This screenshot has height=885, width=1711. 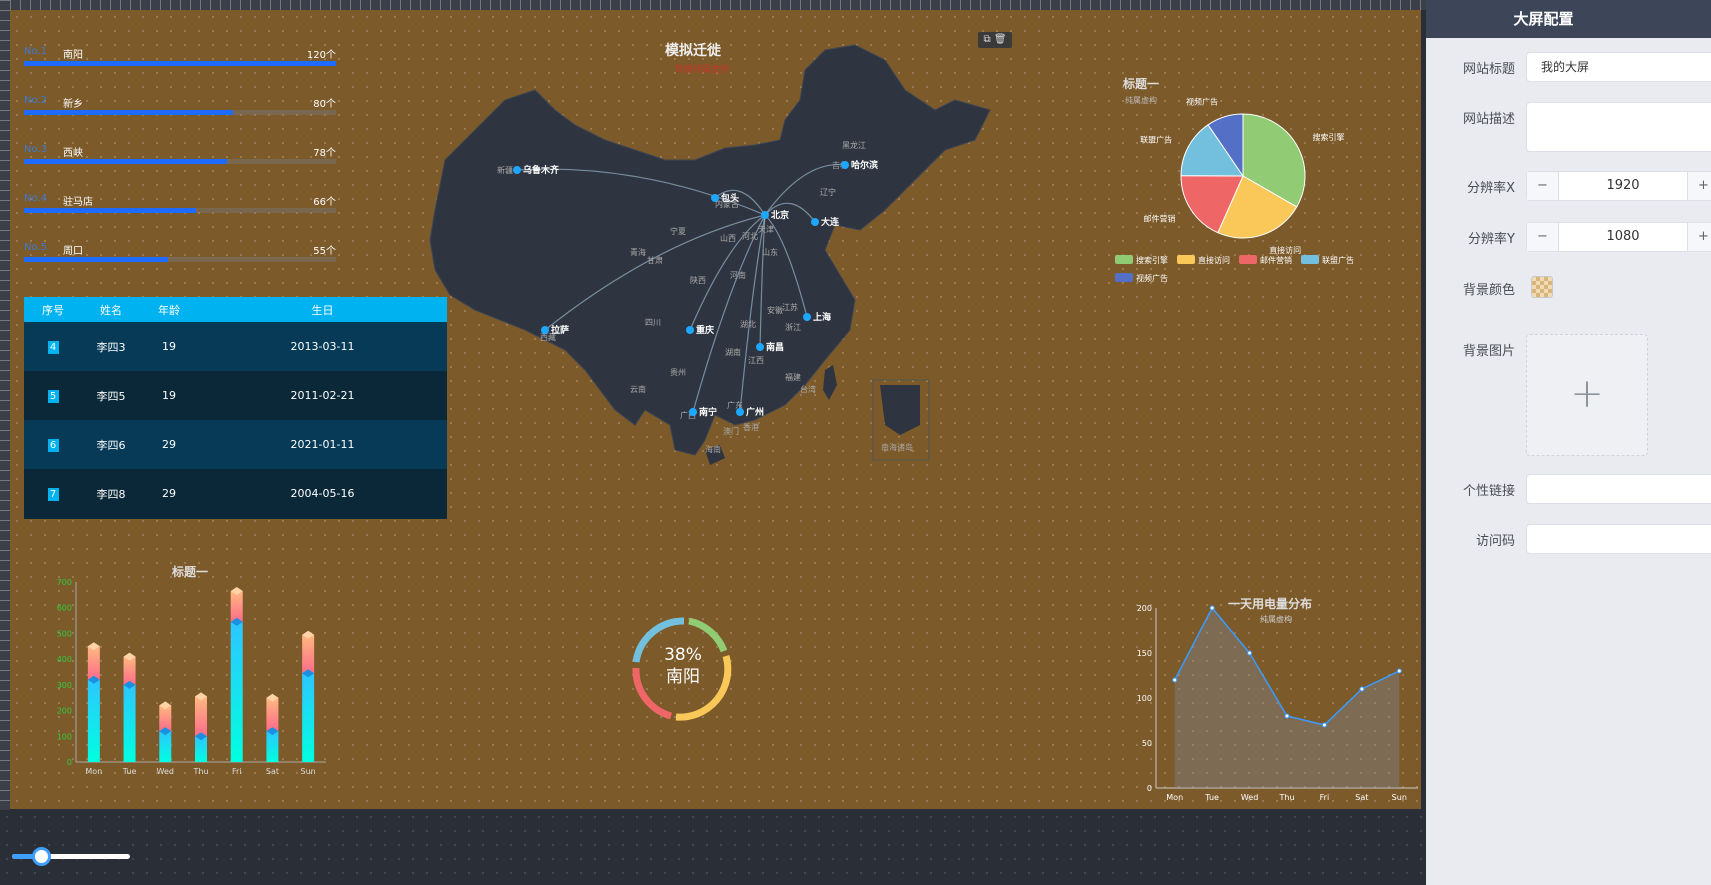 I want to click on res-y-value: 1080, so click(x=1623, y=236).